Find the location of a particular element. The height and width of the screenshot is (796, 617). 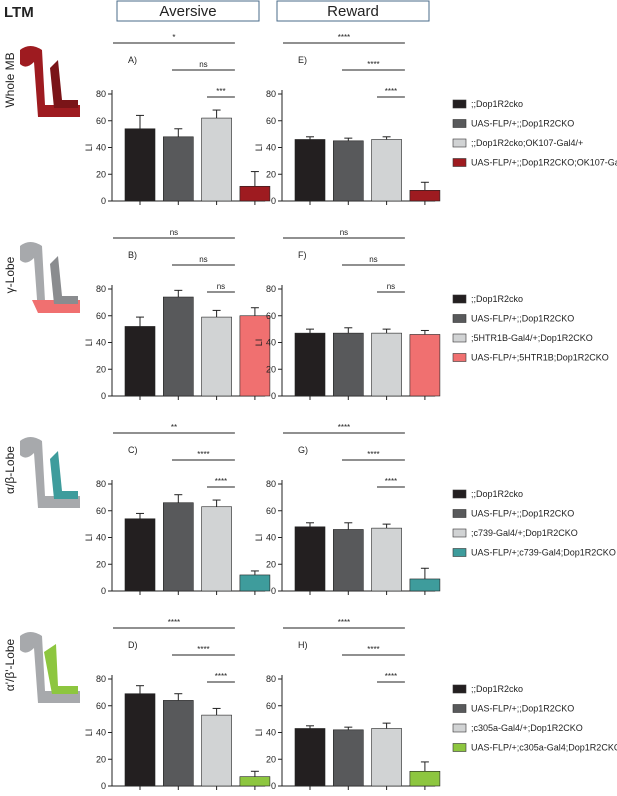

panel-label: H) is located at coordinates (303, 645).